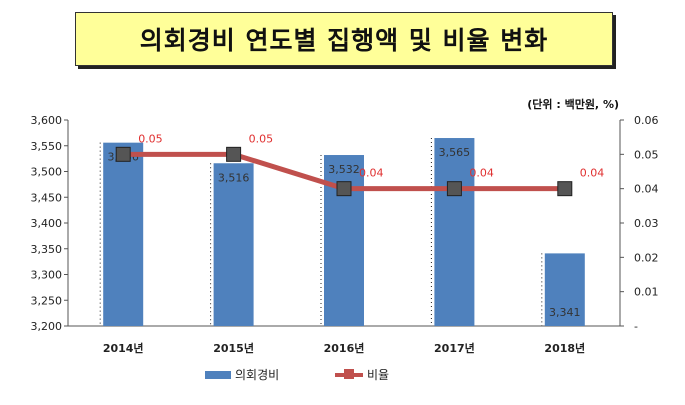 Image resolution: width=685 pixels, height=405 pixels. I want to click on right-tick-label: 0.02, so click(646, 257).